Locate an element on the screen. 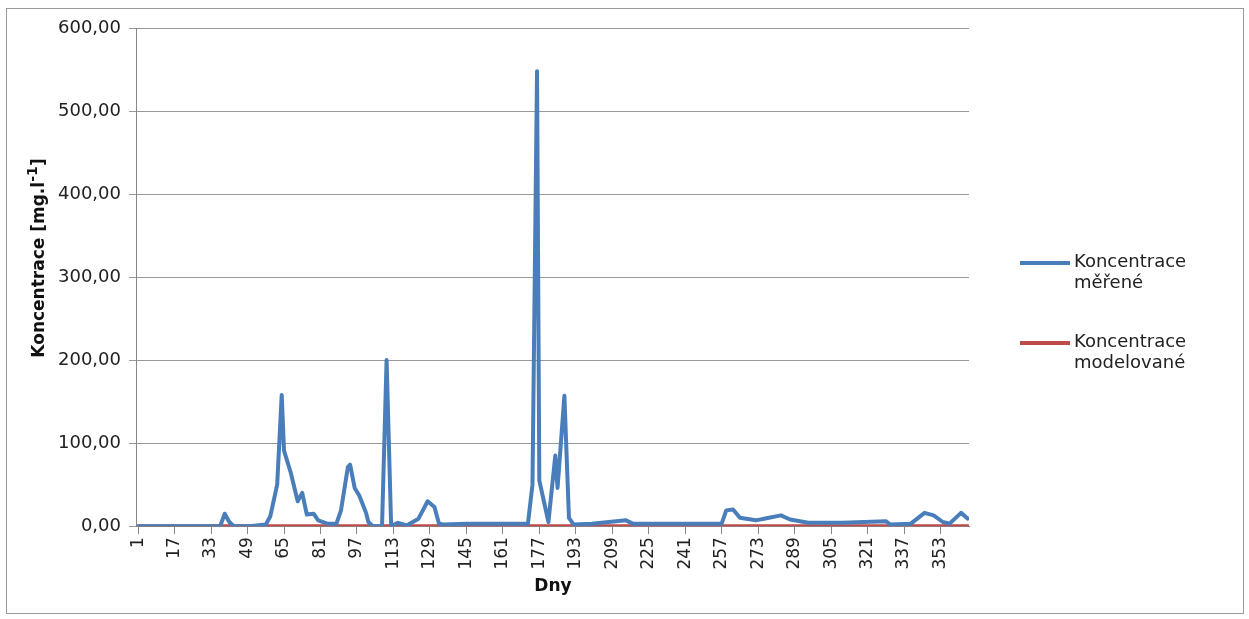 The image size is (1249, 619). y-tick-label: 200,00 is located at coordinates (89, 358).